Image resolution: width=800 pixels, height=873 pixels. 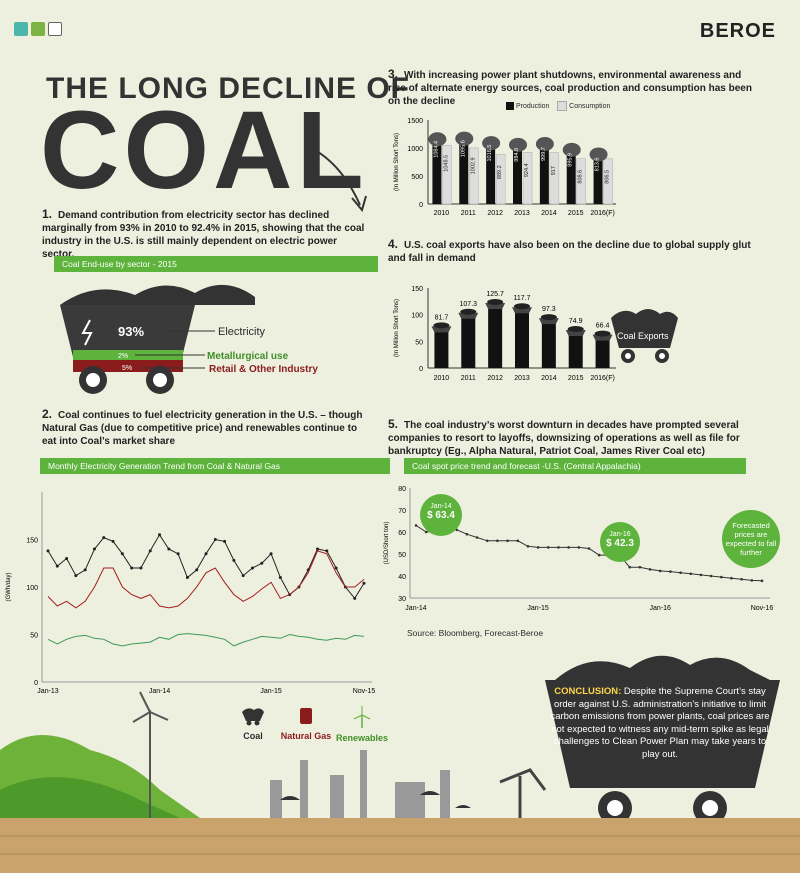 What do you see at coordinates (442, 213) in the screenshot?
I see `xtick-label: 2010` at bounding box center [442, 213].